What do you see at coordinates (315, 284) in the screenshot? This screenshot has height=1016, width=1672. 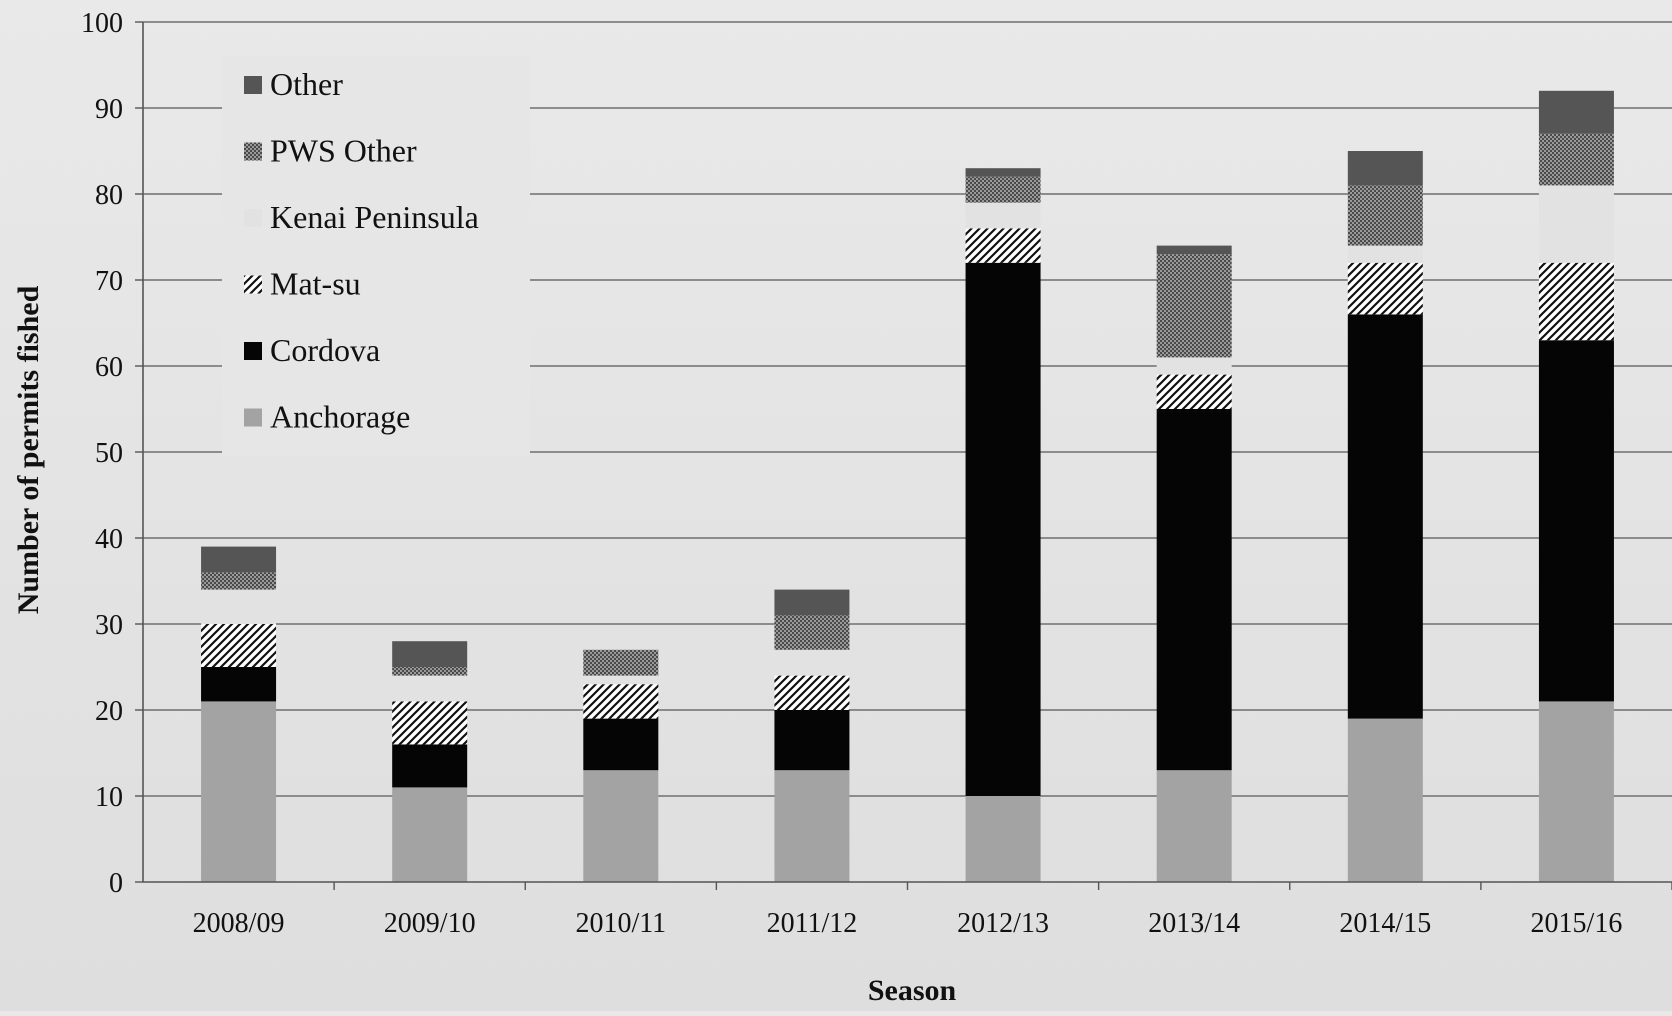 I see `legend-label: Mat-su` at bounding box center [315, 284].